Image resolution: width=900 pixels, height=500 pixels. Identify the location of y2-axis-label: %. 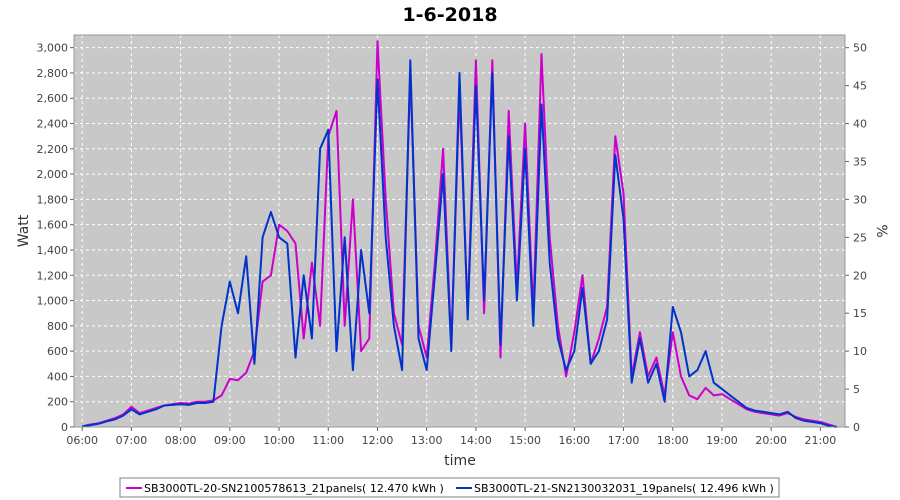
(881, 230).